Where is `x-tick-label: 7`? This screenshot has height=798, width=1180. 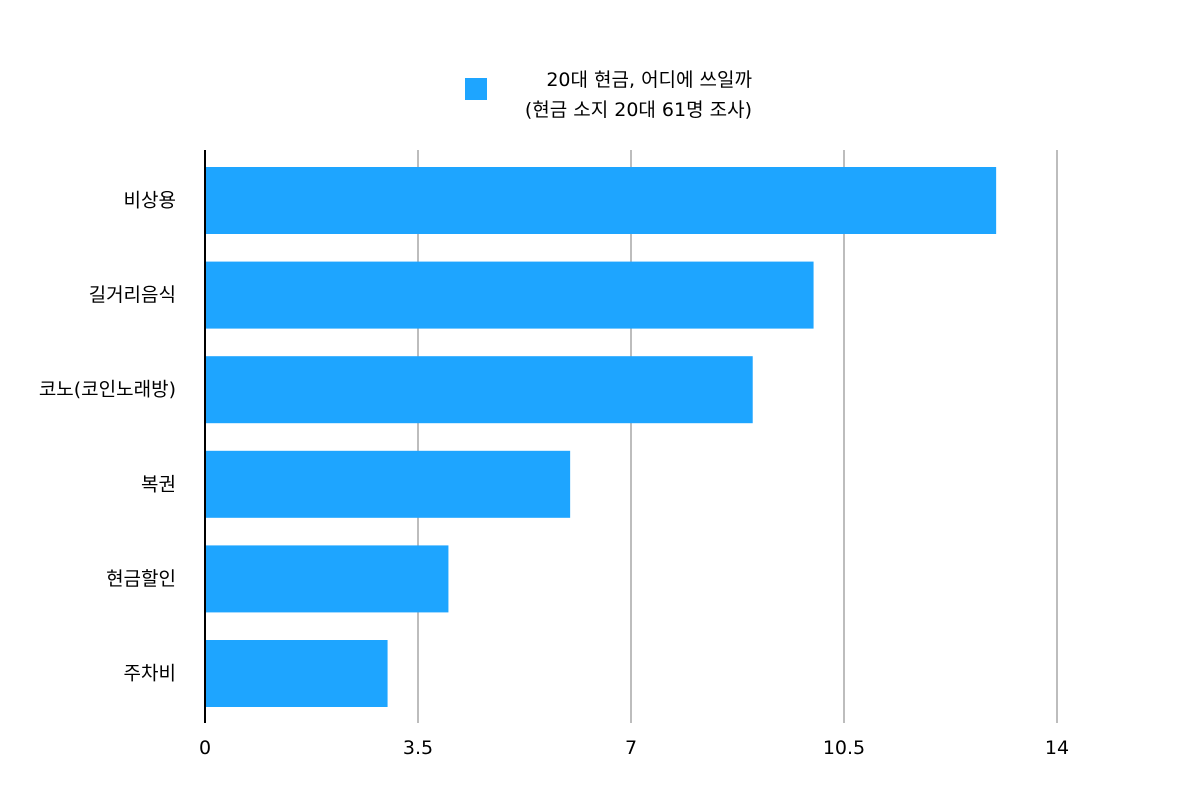 x-tick-label: 7 is located at coordinates (631, 748).